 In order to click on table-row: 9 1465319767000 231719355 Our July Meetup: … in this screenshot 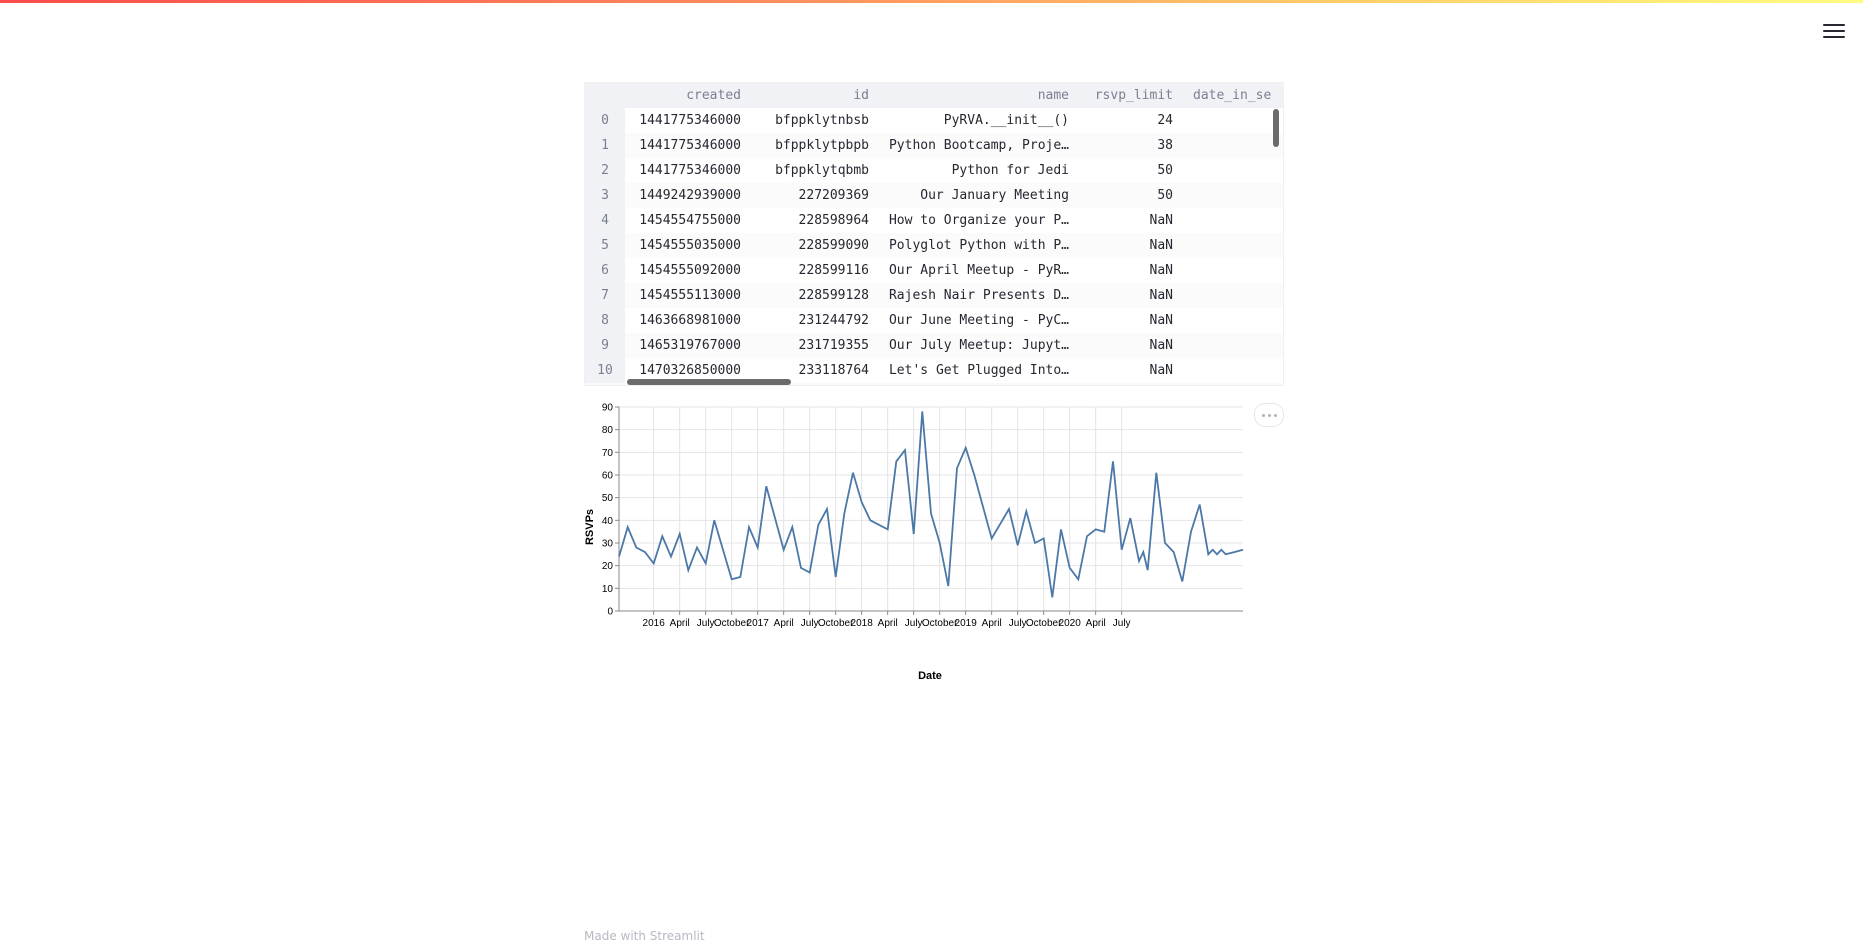, I will do `click(934, 345)`.